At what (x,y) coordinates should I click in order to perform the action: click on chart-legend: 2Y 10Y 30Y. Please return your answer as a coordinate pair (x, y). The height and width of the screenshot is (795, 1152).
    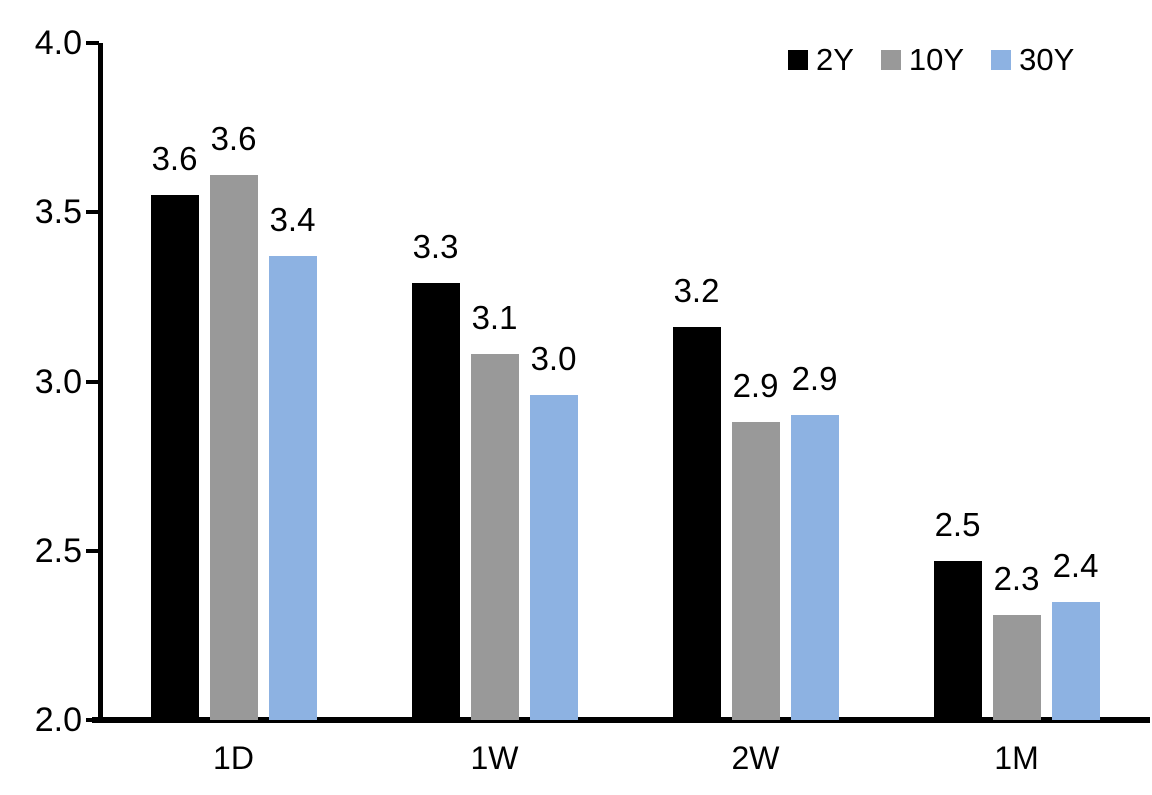
    Looking at the image, I should click on (931, 59).